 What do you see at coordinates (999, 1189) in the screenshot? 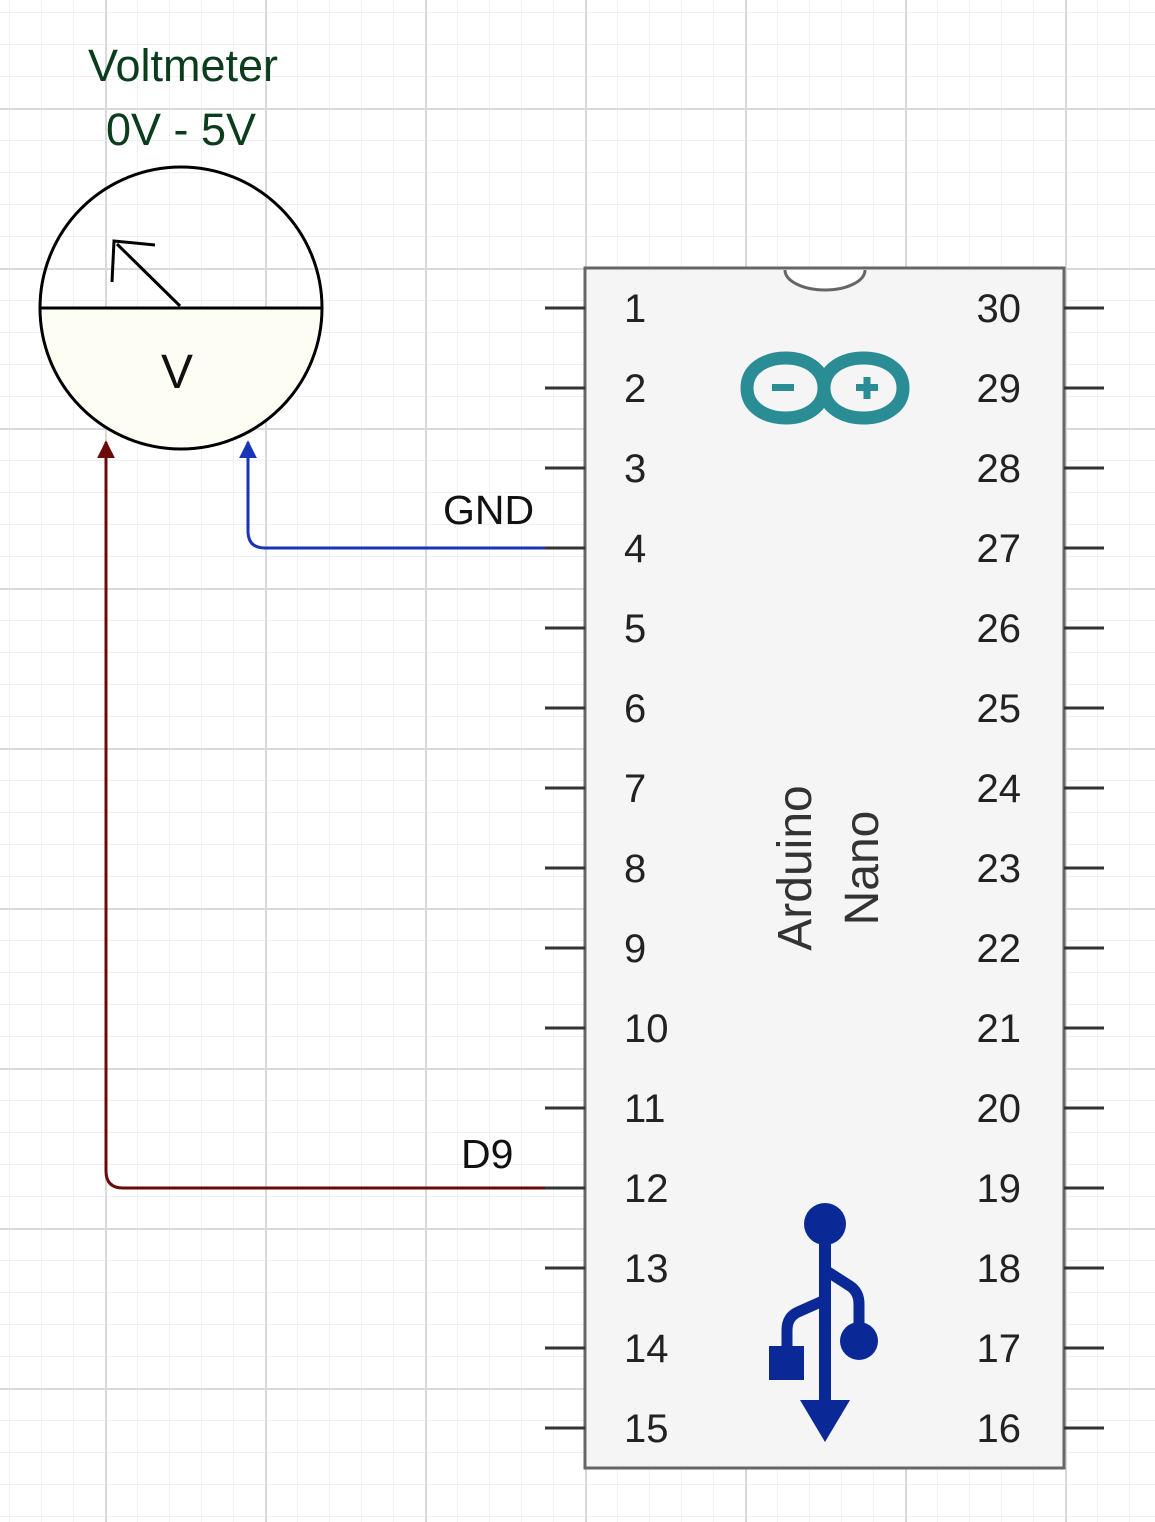
I see `right-pin-label-19: 19` at bounding box center [999, 1189].